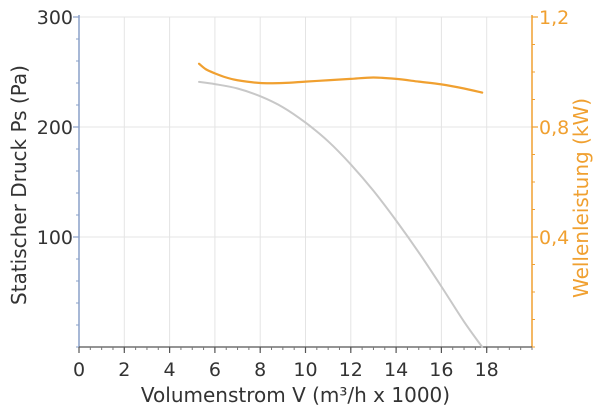  Describe the element at coordinates (260, 370) in the screenshot. I see `x-tick-label: 8` at that location.